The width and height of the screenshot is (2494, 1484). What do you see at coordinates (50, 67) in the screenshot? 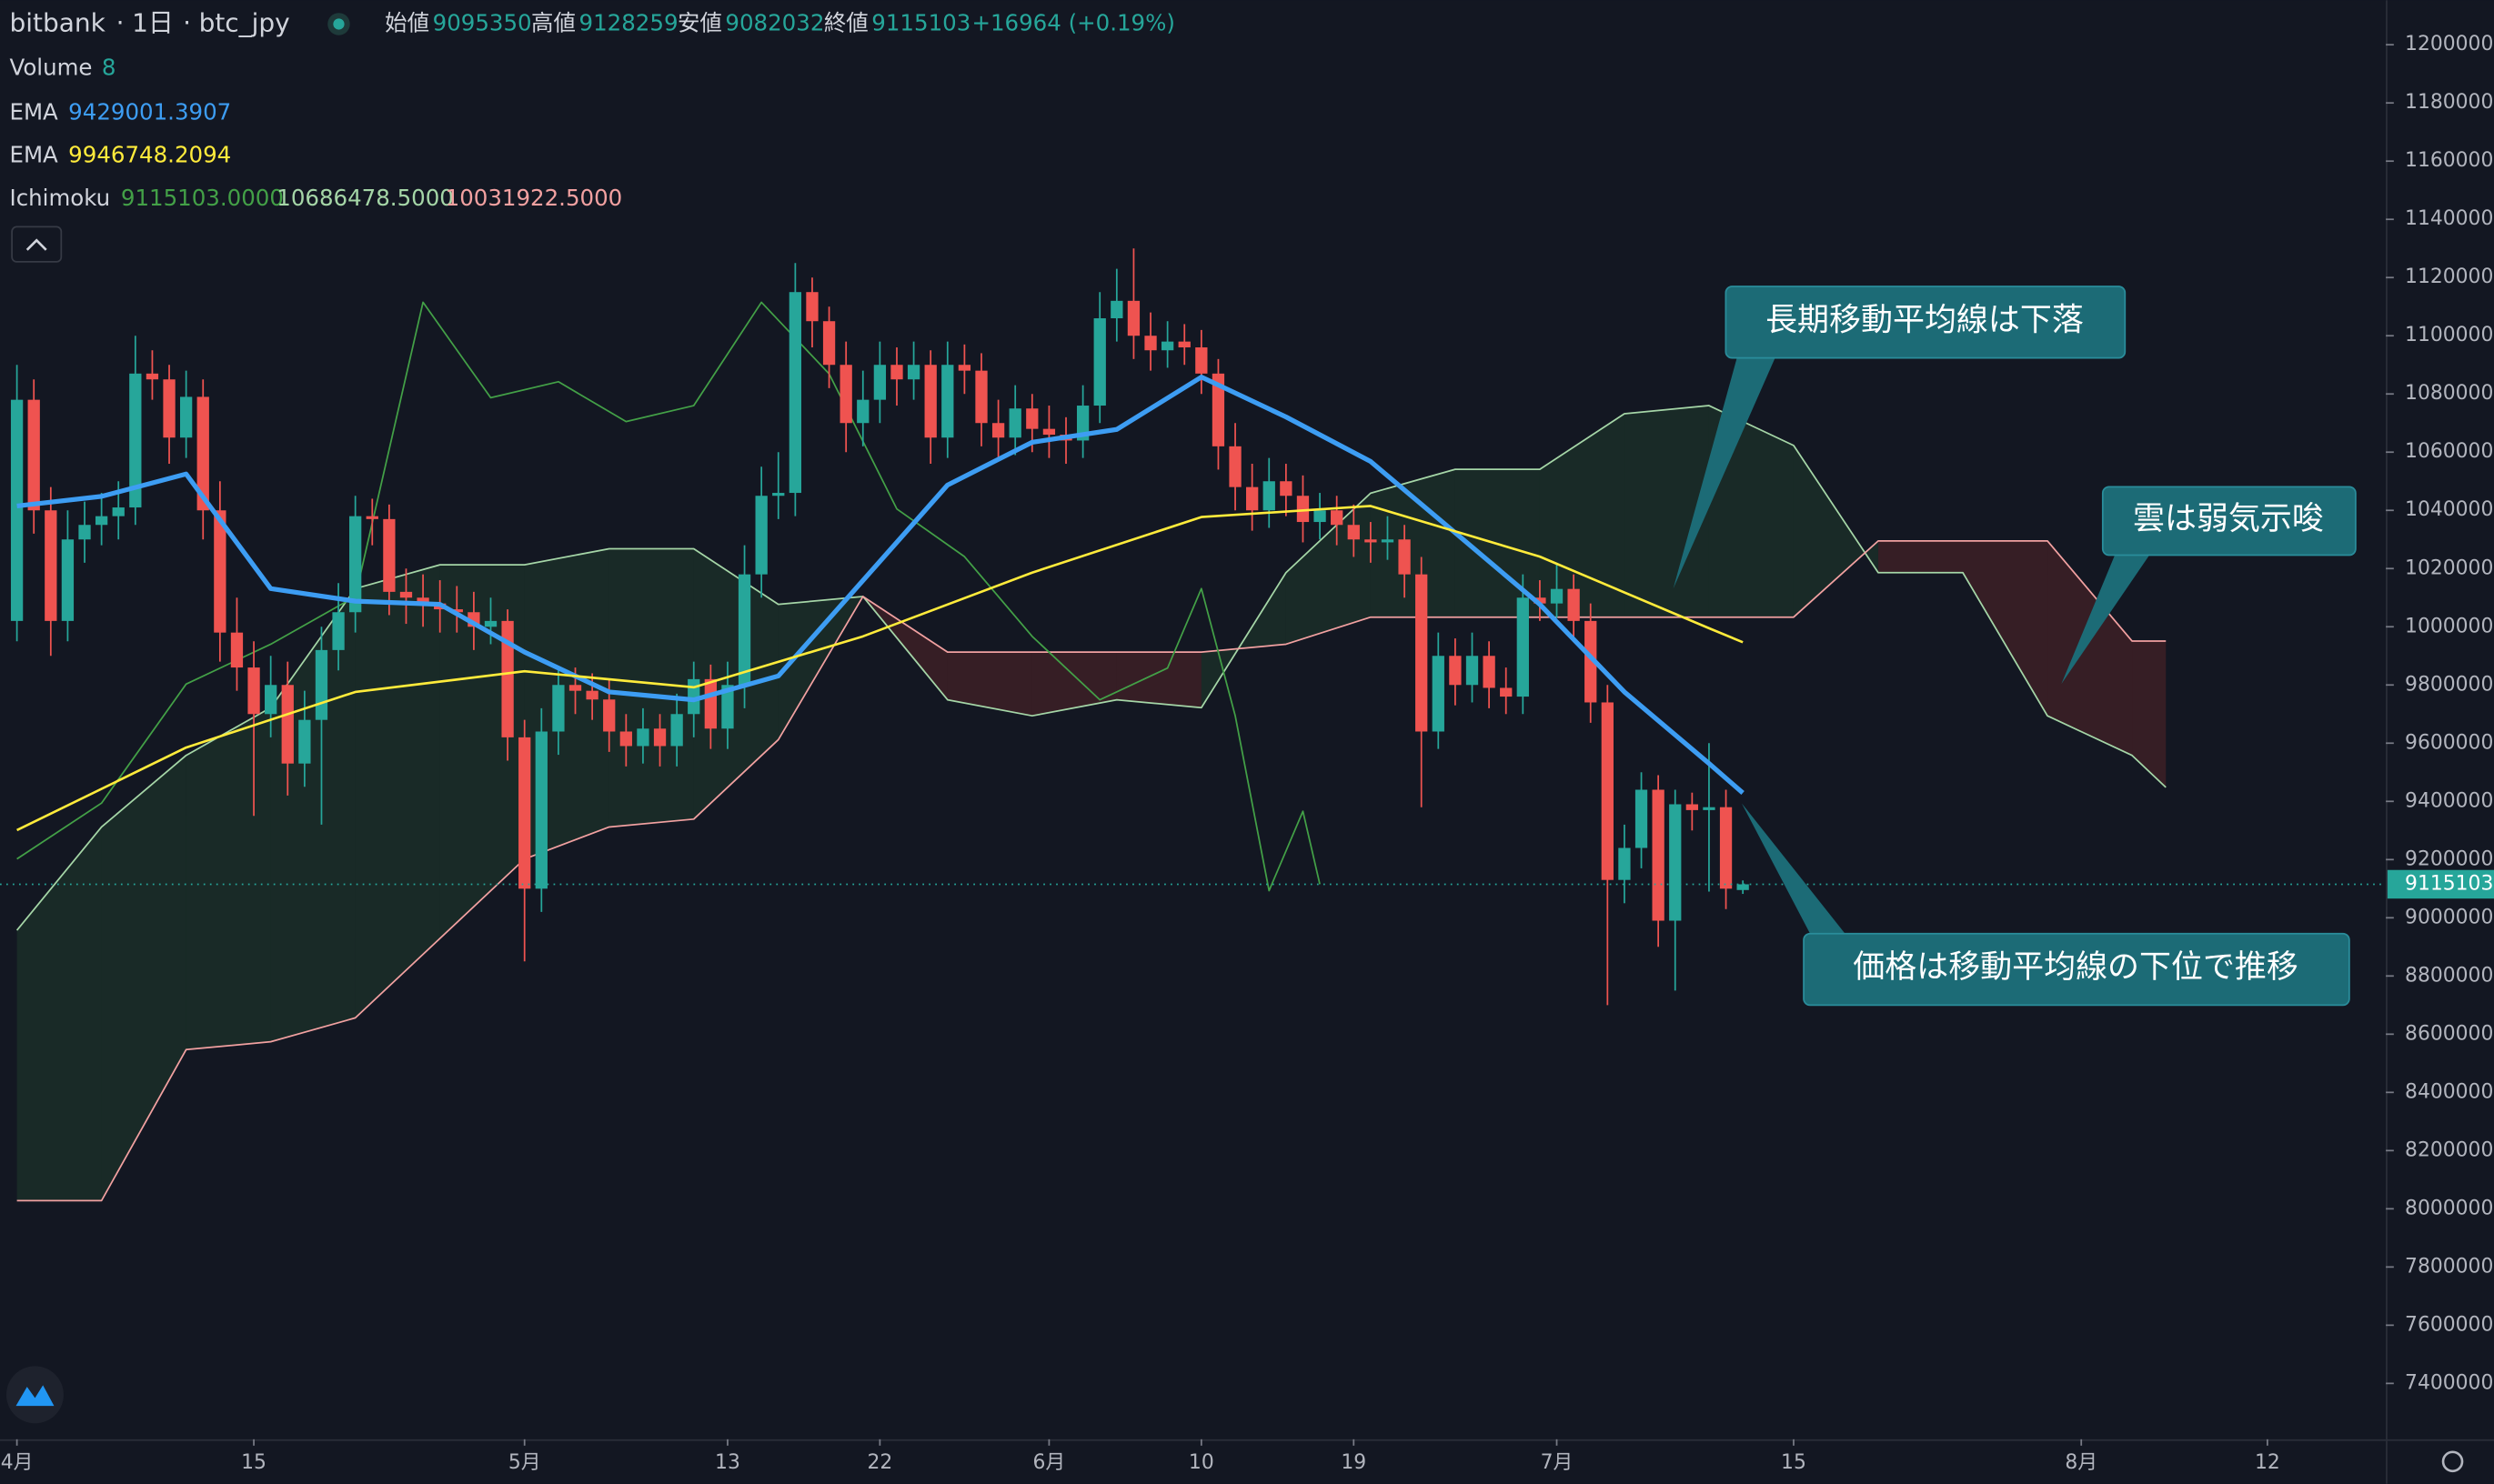
I see `legend-name: Volume` at bounding box center [50, 67].